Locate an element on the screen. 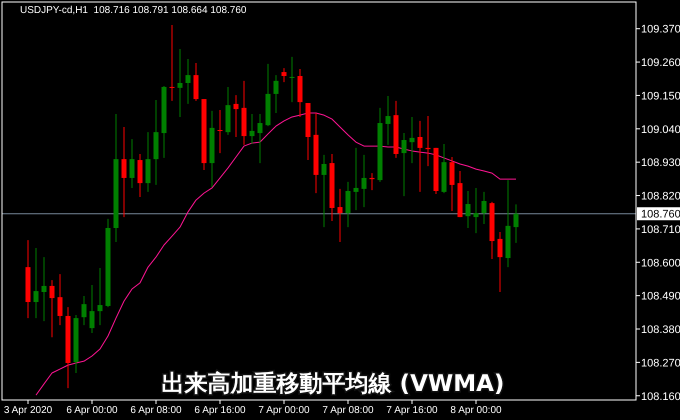 The height and width of the screenshot is (420, 680). ref-line-label: 108.760 is located at coordinates (660, 214).